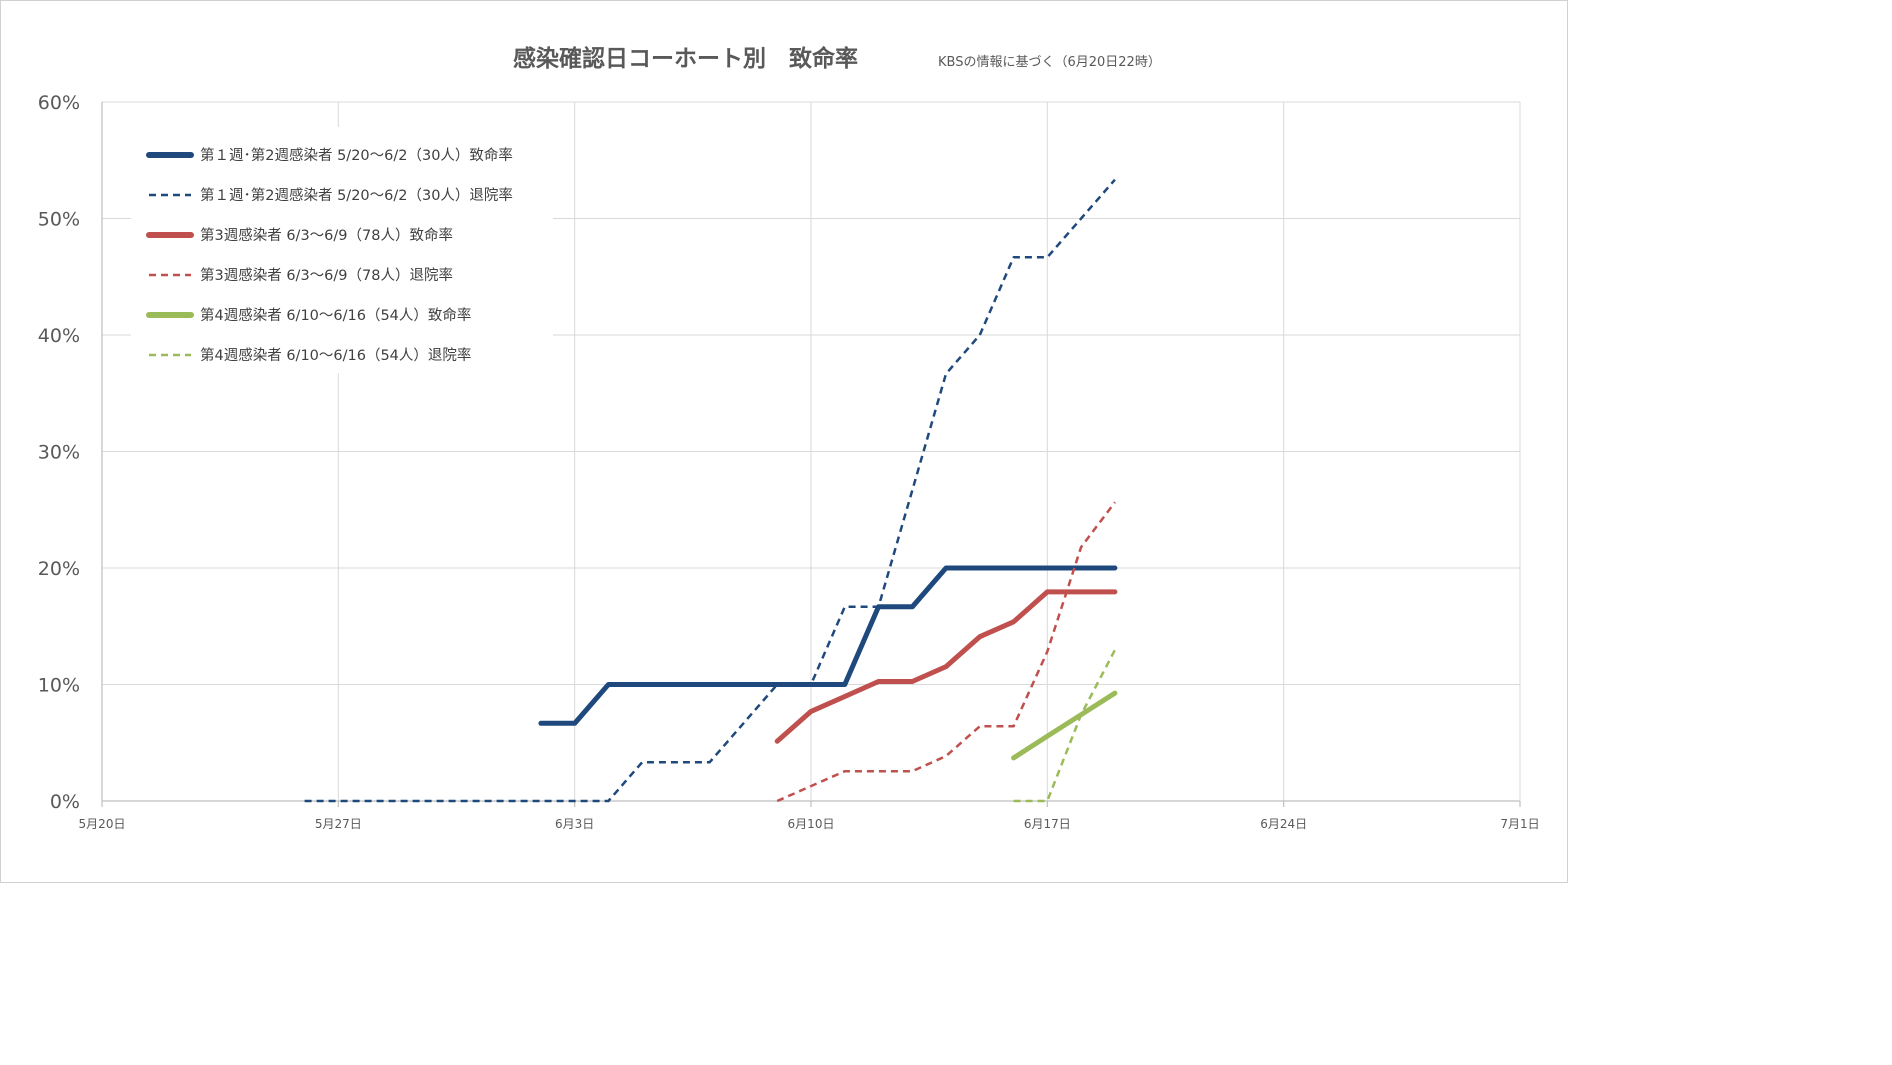 Image resolution: width=1892 pixels, height=1065 pixels. What do you see at coordinates (326, 235) in the screenshot?
I see `legend-label: 第3週感染者 6/3～6/9（78人）致命率` at bounding box center [326, 235].